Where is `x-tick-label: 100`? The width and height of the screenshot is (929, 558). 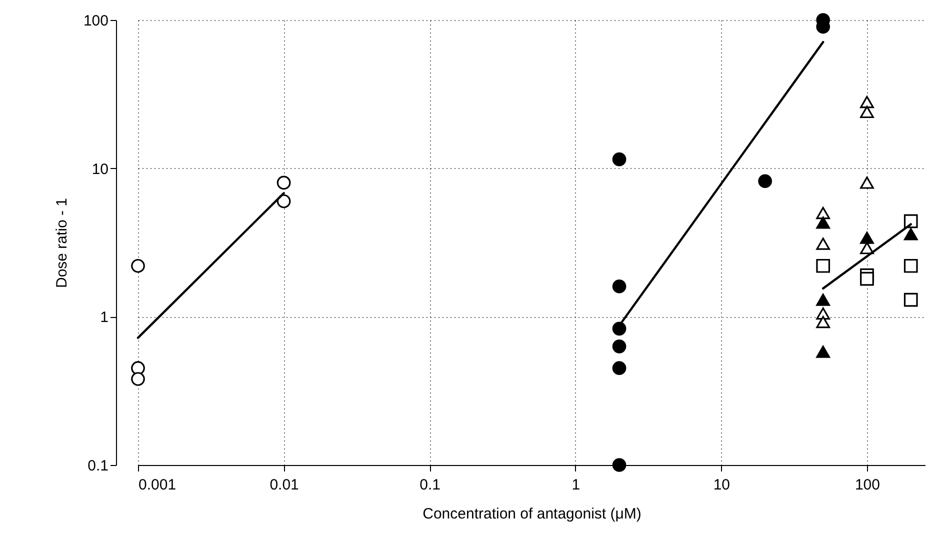 x-tick-label: 100 is located at coordinates (867, 485).